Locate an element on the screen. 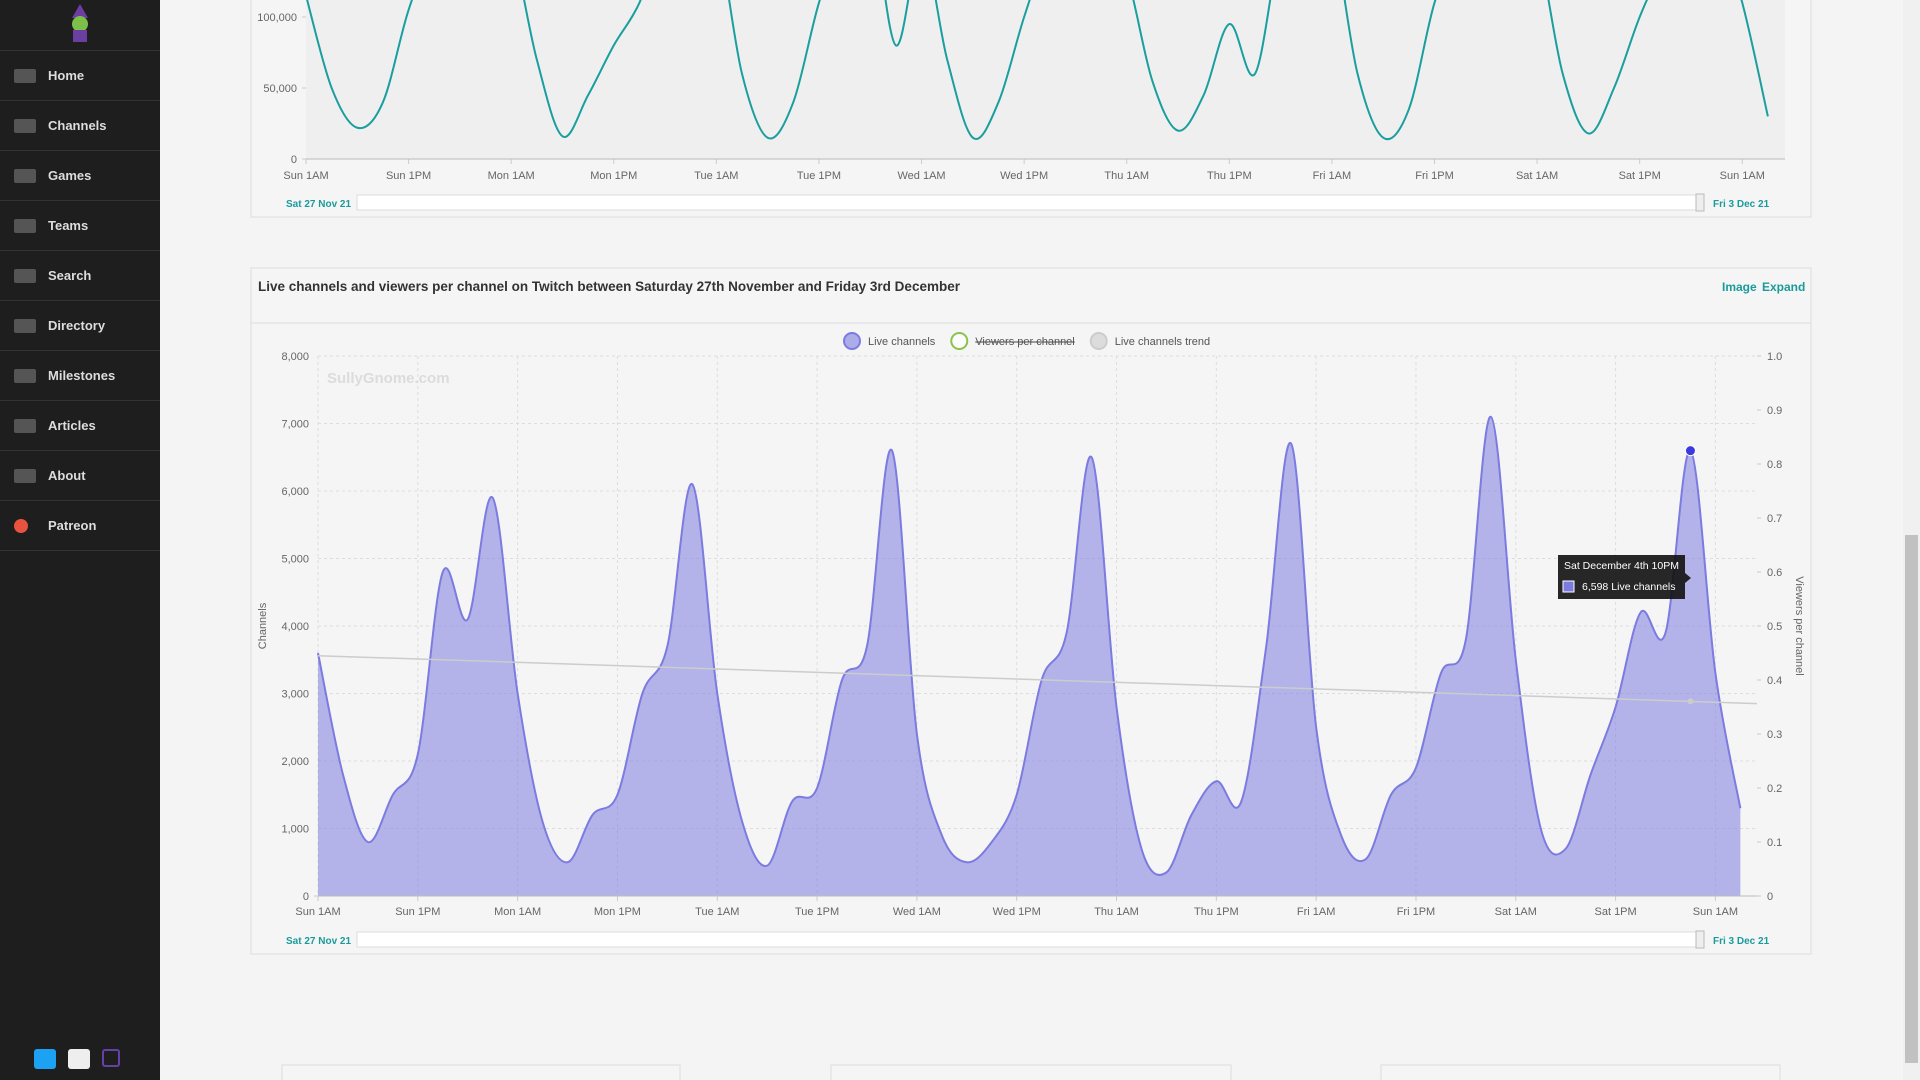 This screenshot has height=1080, width=1920. y2-tick-label: 0.7 is located at coordinates (1774, 519).